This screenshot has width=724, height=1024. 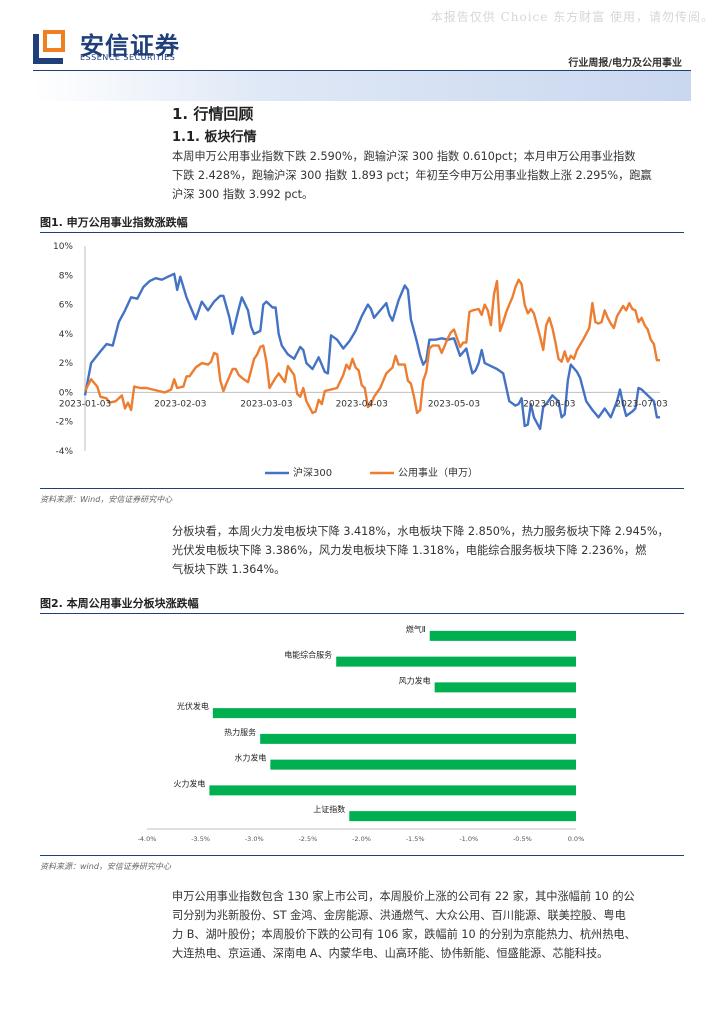 I want to click on y-tick-label: -4%, so click(x=64, y=452).